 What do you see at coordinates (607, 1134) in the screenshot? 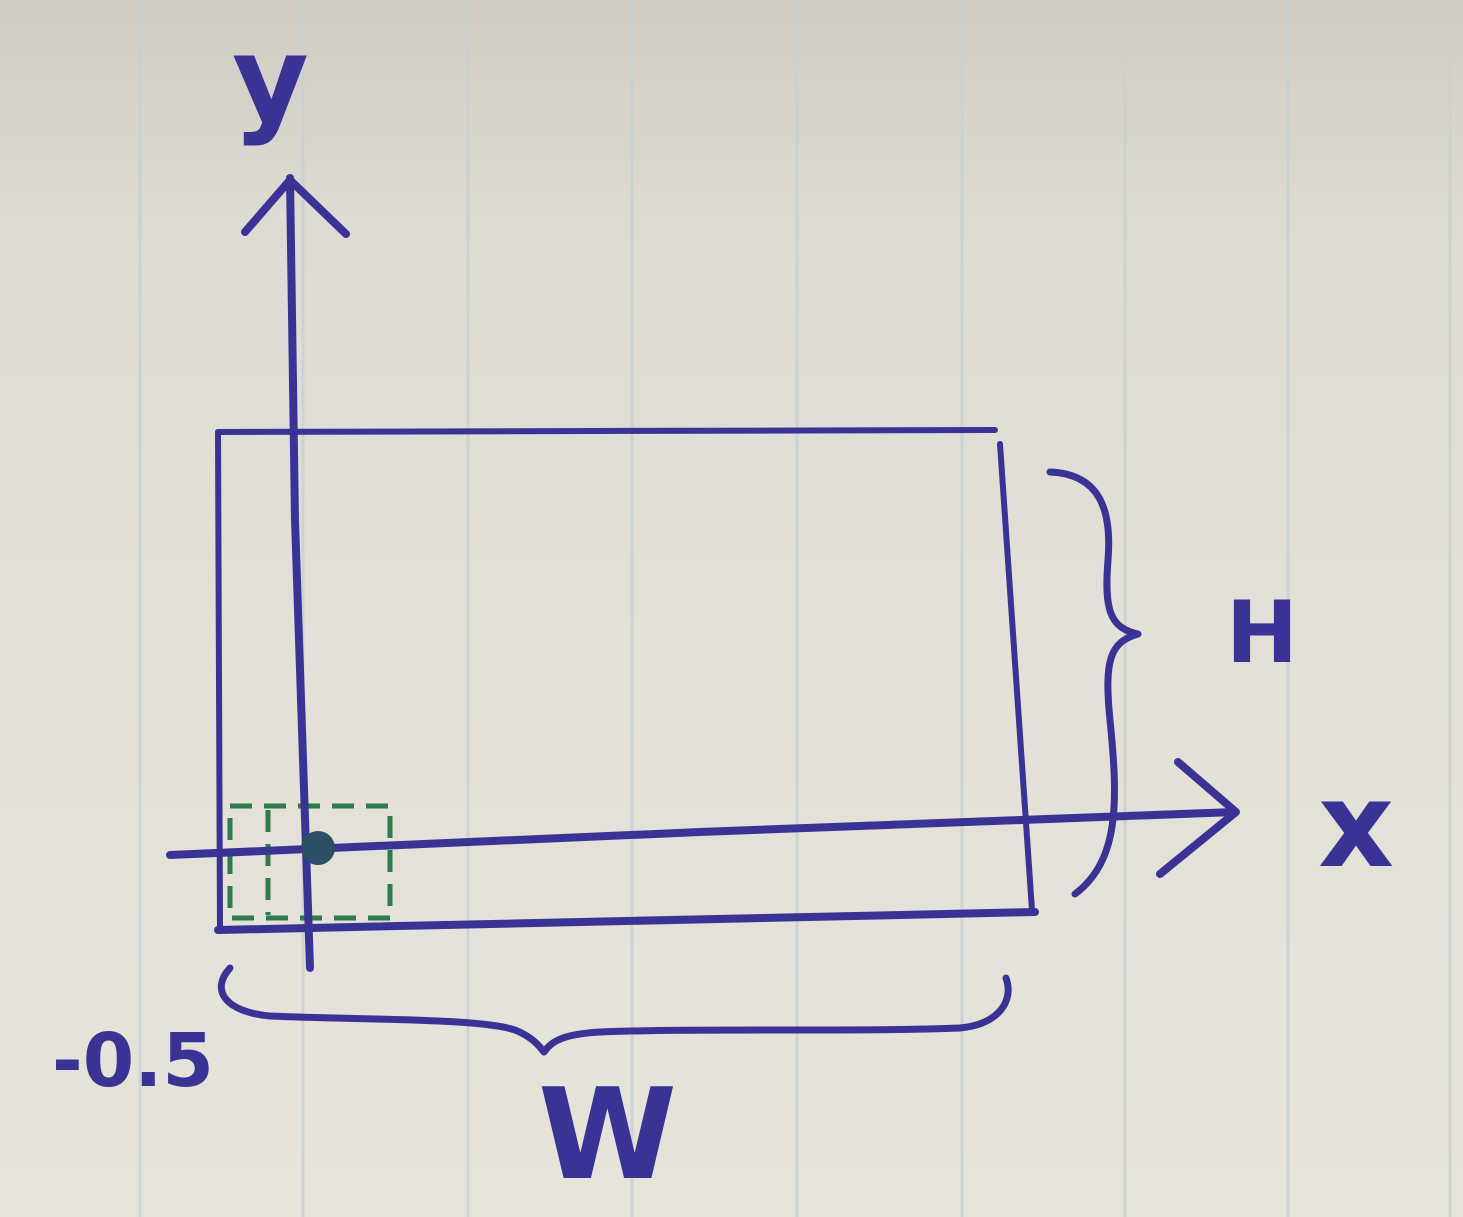
I see `width-label: W` at bounding box center [607, 1134].